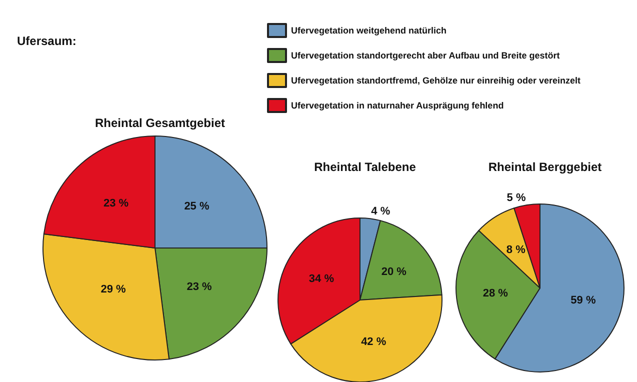  Describe the element at coordinates (380, 212) in the screenshot. I see `data-label: 4 %` at that location.